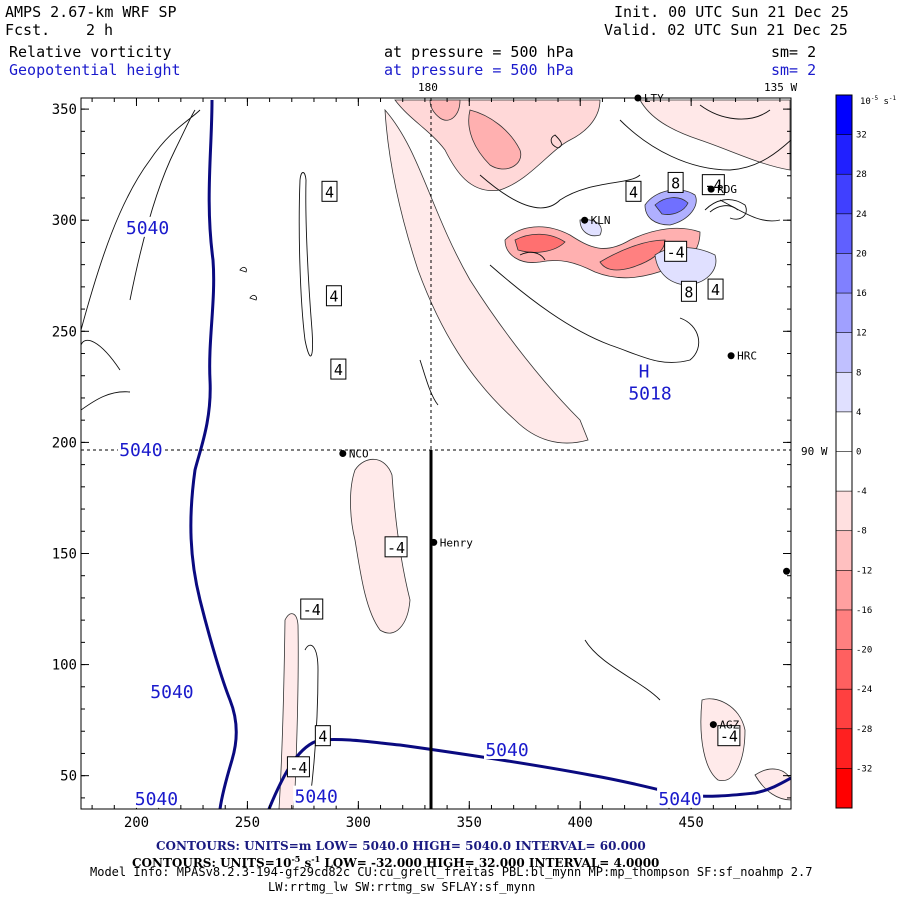 The image size is (900, 900). Describe the element at coordinates (359, 454) in the screenshot. I see `station-label: NCO` at that location.